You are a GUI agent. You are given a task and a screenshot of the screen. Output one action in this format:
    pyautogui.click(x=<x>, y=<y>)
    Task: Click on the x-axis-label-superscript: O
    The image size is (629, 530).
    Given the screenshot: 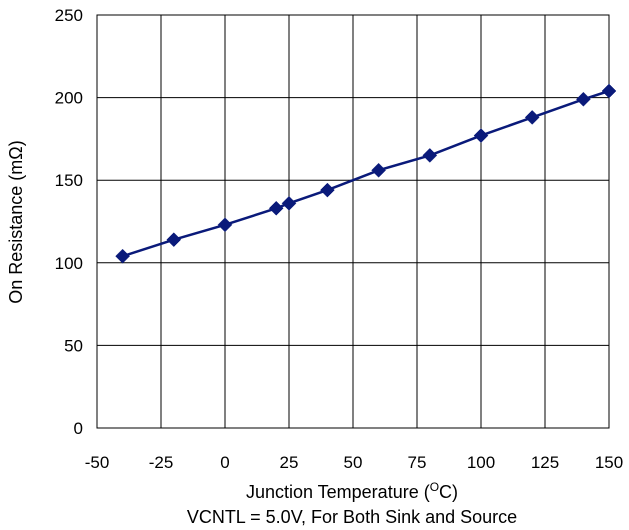 What is the action you would take?
    pyautogui.click(x=434, y=487)
    